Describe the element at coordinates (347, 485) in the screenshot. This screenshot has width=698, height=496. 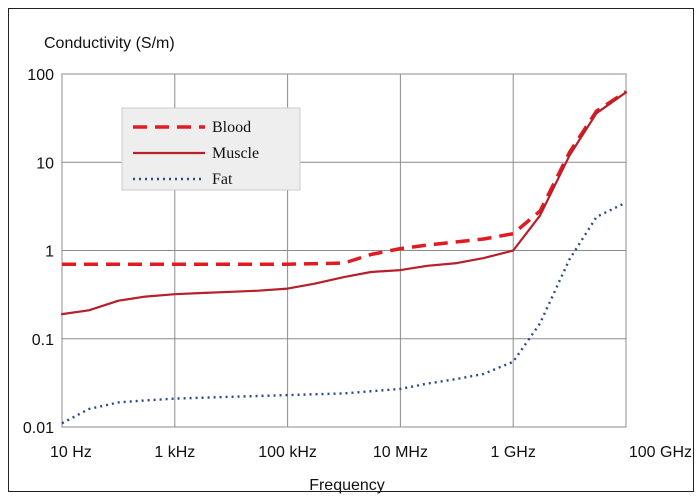
I see `x-axis-label: Frequency` at that location.